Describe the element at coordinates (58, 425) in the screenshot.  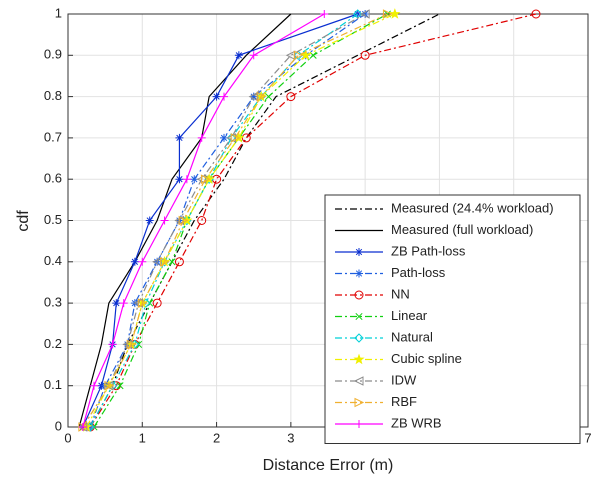
I see `y-tick-label: 0` at that location.